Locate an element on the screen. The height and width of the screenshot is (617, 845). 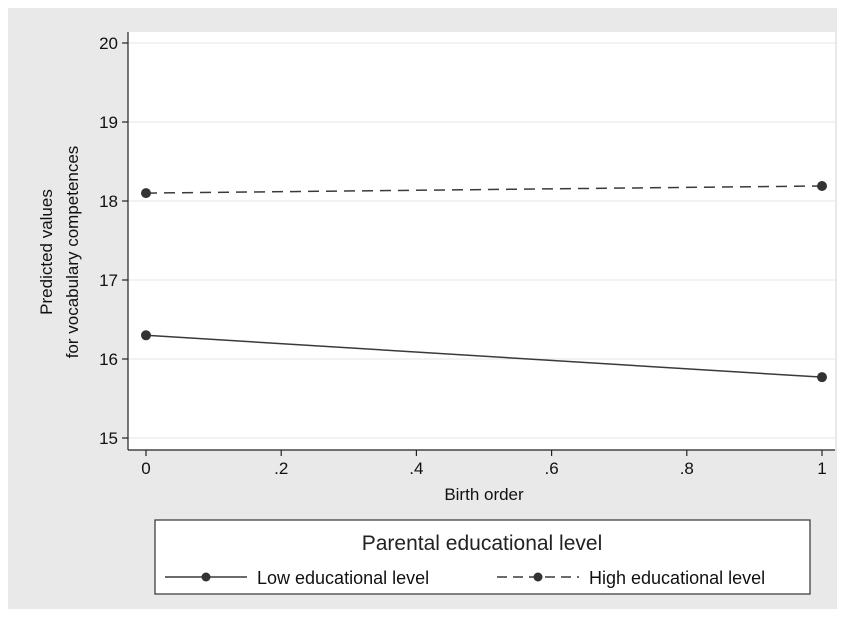
y-tick-label: 19 is located at coordinates (108, 122).